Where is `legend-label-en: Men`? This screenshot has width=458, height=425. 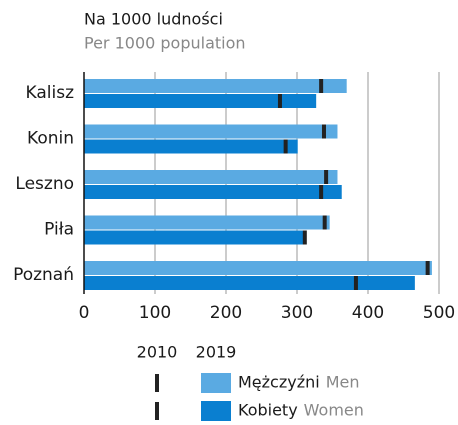
legend-label-en: Men is located at coordinates (343, 382).